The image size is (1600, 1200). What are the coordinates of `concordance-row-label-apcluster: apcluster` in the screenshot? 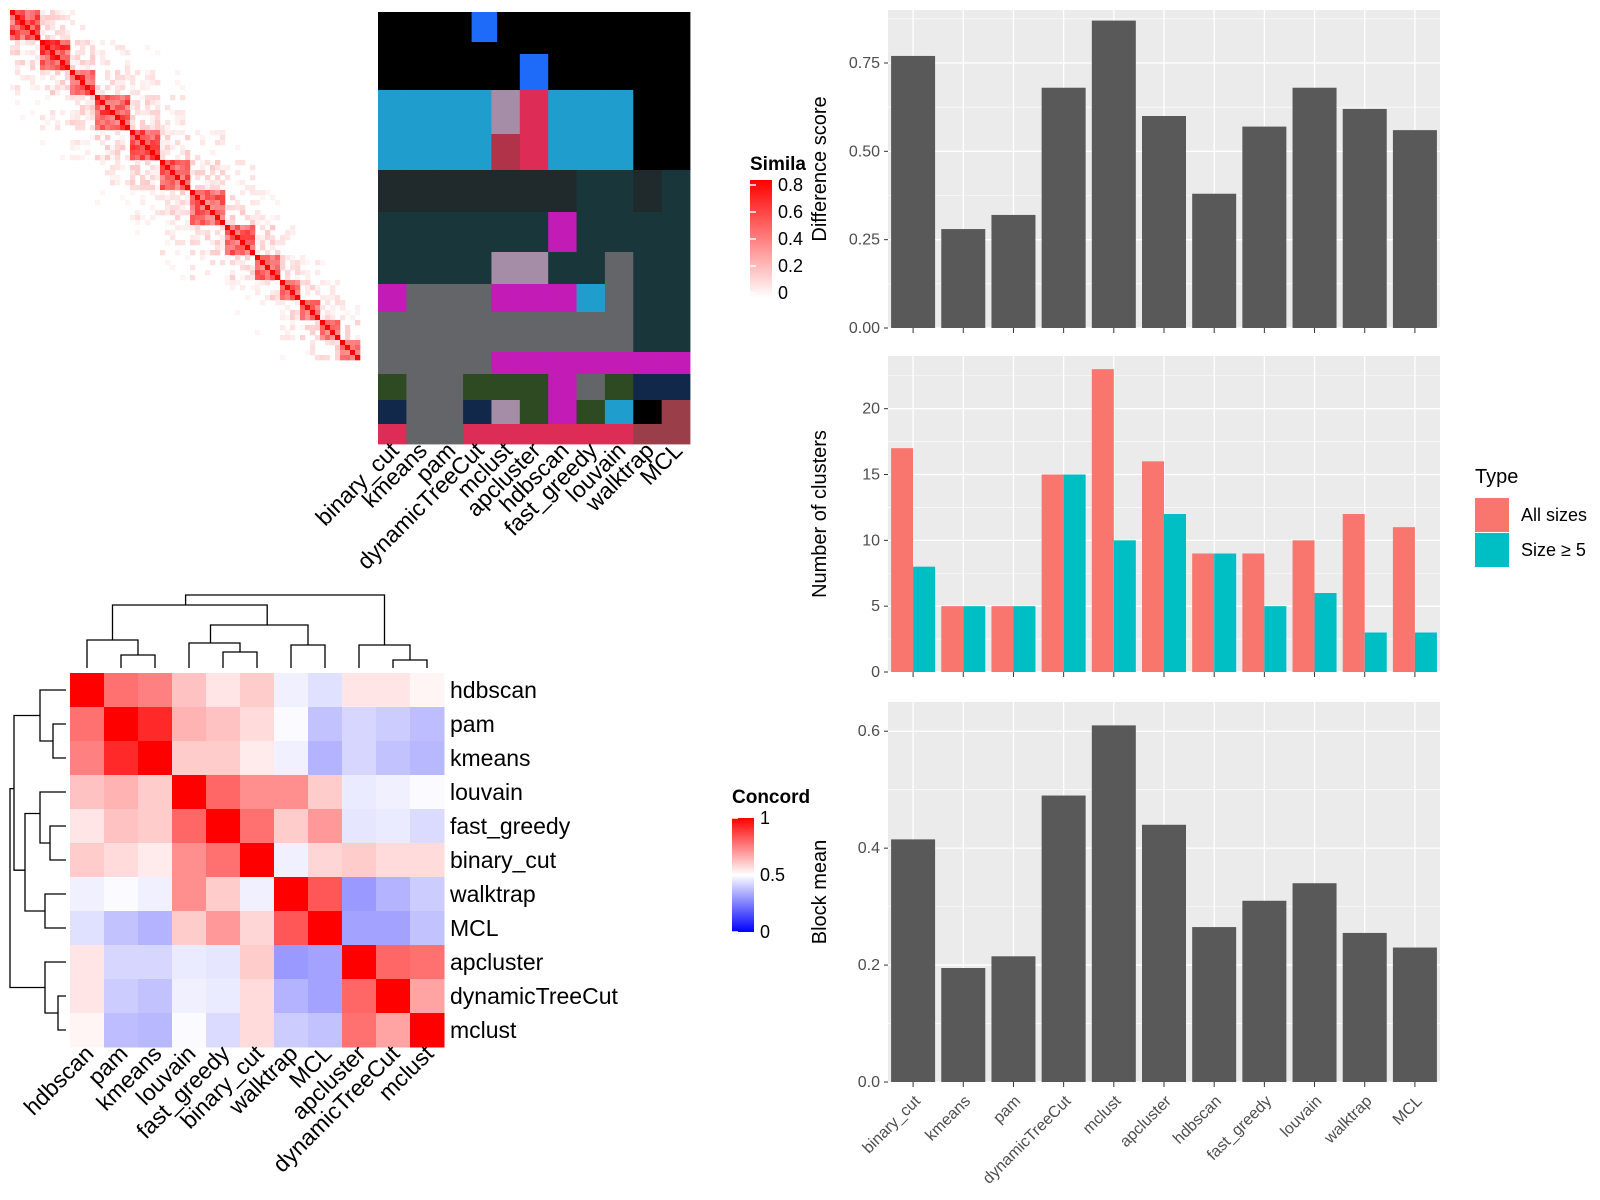 It's located at (497, 962).